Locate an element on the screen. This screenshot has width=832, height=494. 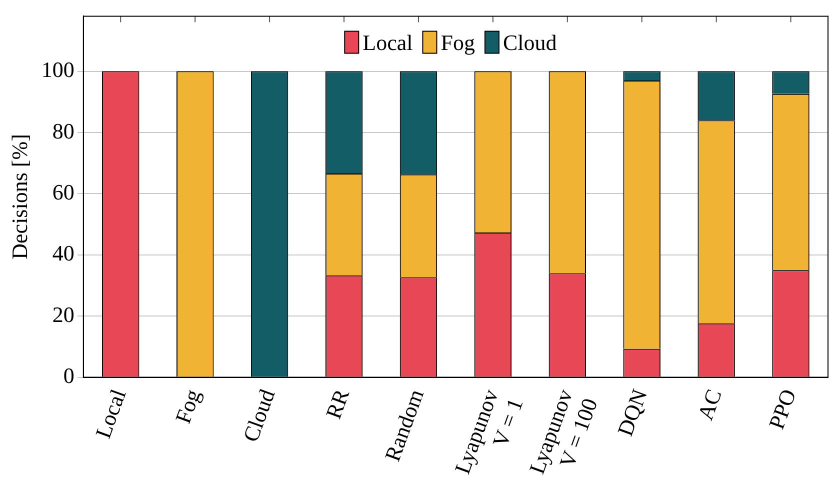
y-tick-label: 40 is located at coordinates (63, 253).